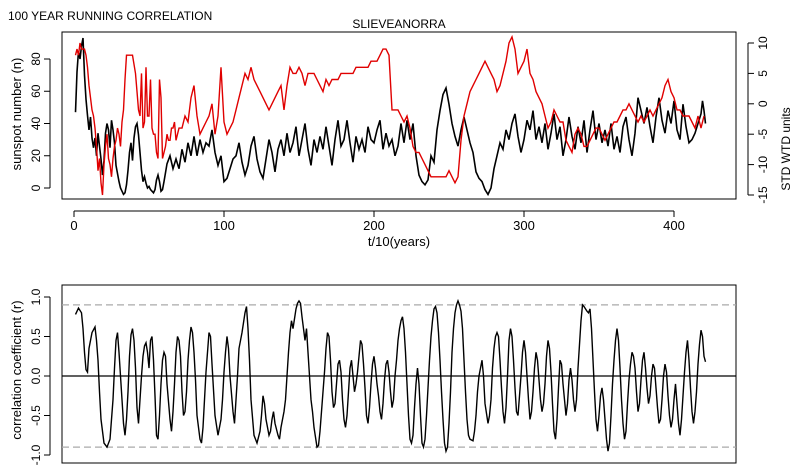 The image size is (811, 473). I want to click on page-title: 100 YEAR RUNNING CORRELATION, so click(110, 16).